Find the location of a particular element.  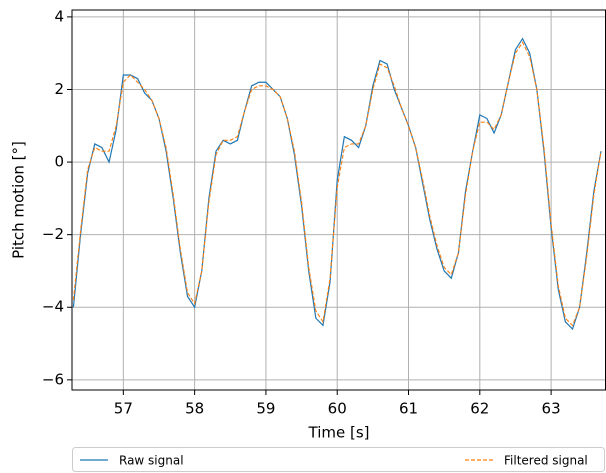

y-tick-label: 4 is located at coordinates (59, 16).